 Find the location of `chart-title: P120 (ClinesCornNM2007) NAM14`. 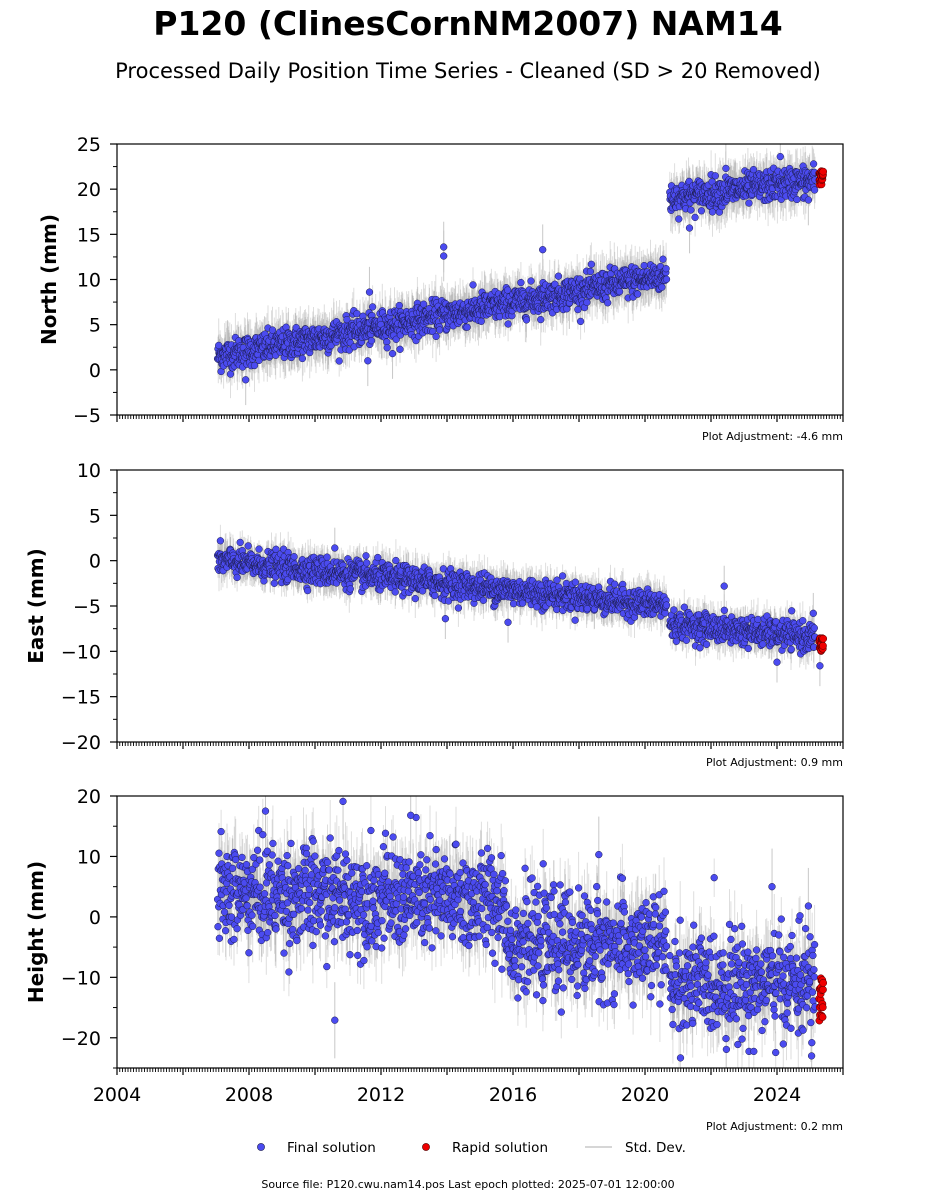

chart-title: P120 (ClinesCornNM2007) NAM14 is located at coordinates (467, 23).